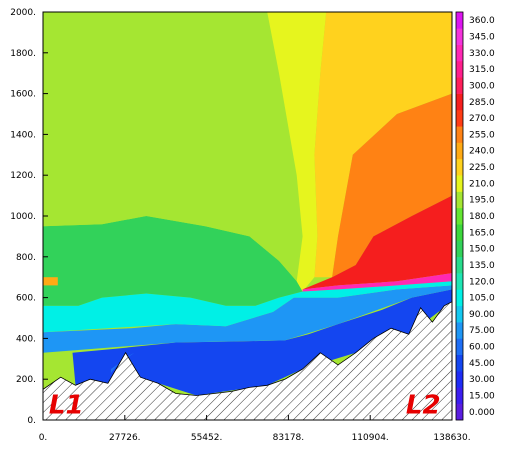 The height and width of the screenshot is (453, 506). What do you see at coordinates (482, 70) in the screenshot?
I see `colorbar-label-21: 315.0` at bounding box center [482, 70].